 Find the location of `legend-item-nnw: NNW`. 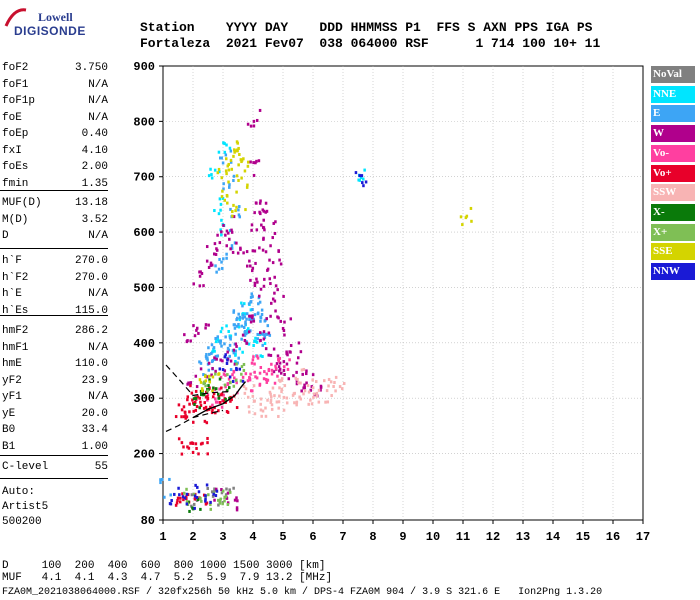

legend-item-nnw: NNW is located at coordinates (673, 271).